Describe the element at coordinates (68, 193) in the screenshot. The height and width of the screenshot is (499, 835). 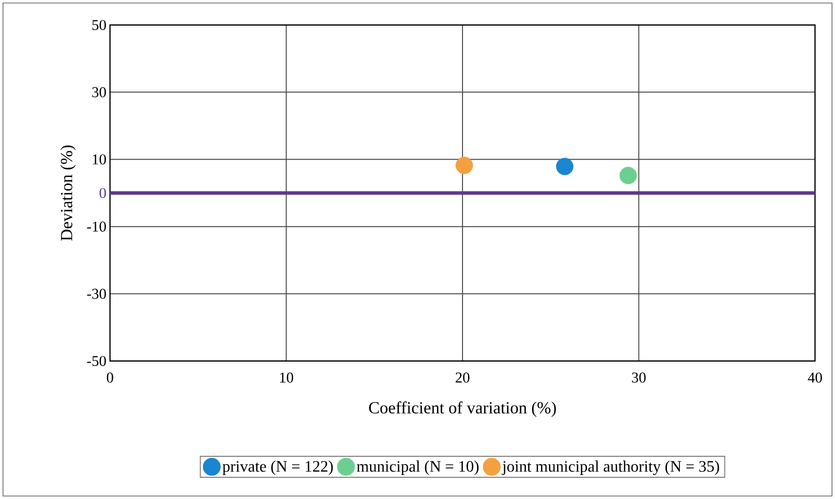
I see `y-axis-title: Deviation (%)` at that location.